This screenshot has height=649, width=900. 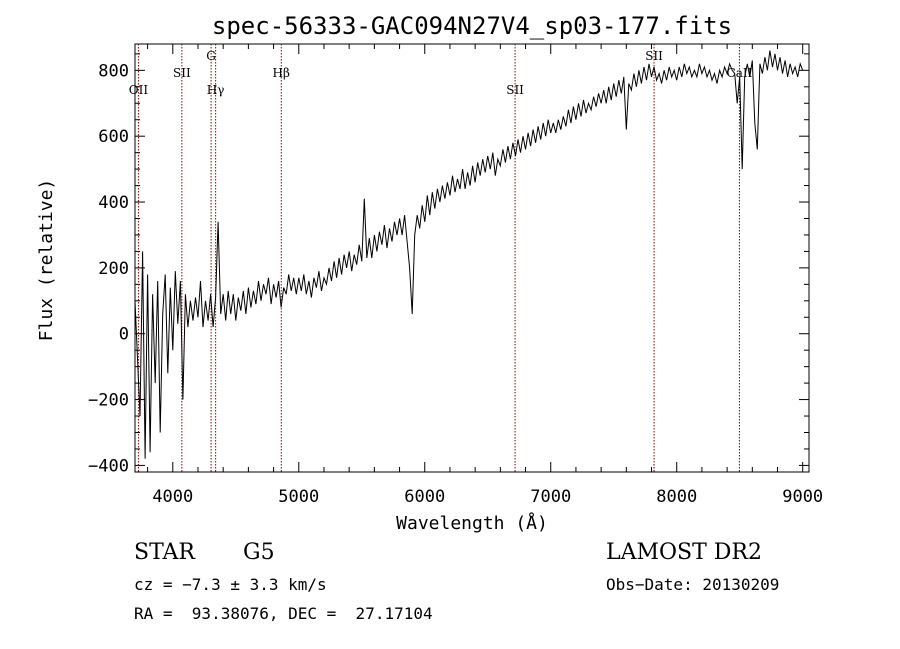 I want to click on y-tick-label: 400, so click(x=113, y=203).